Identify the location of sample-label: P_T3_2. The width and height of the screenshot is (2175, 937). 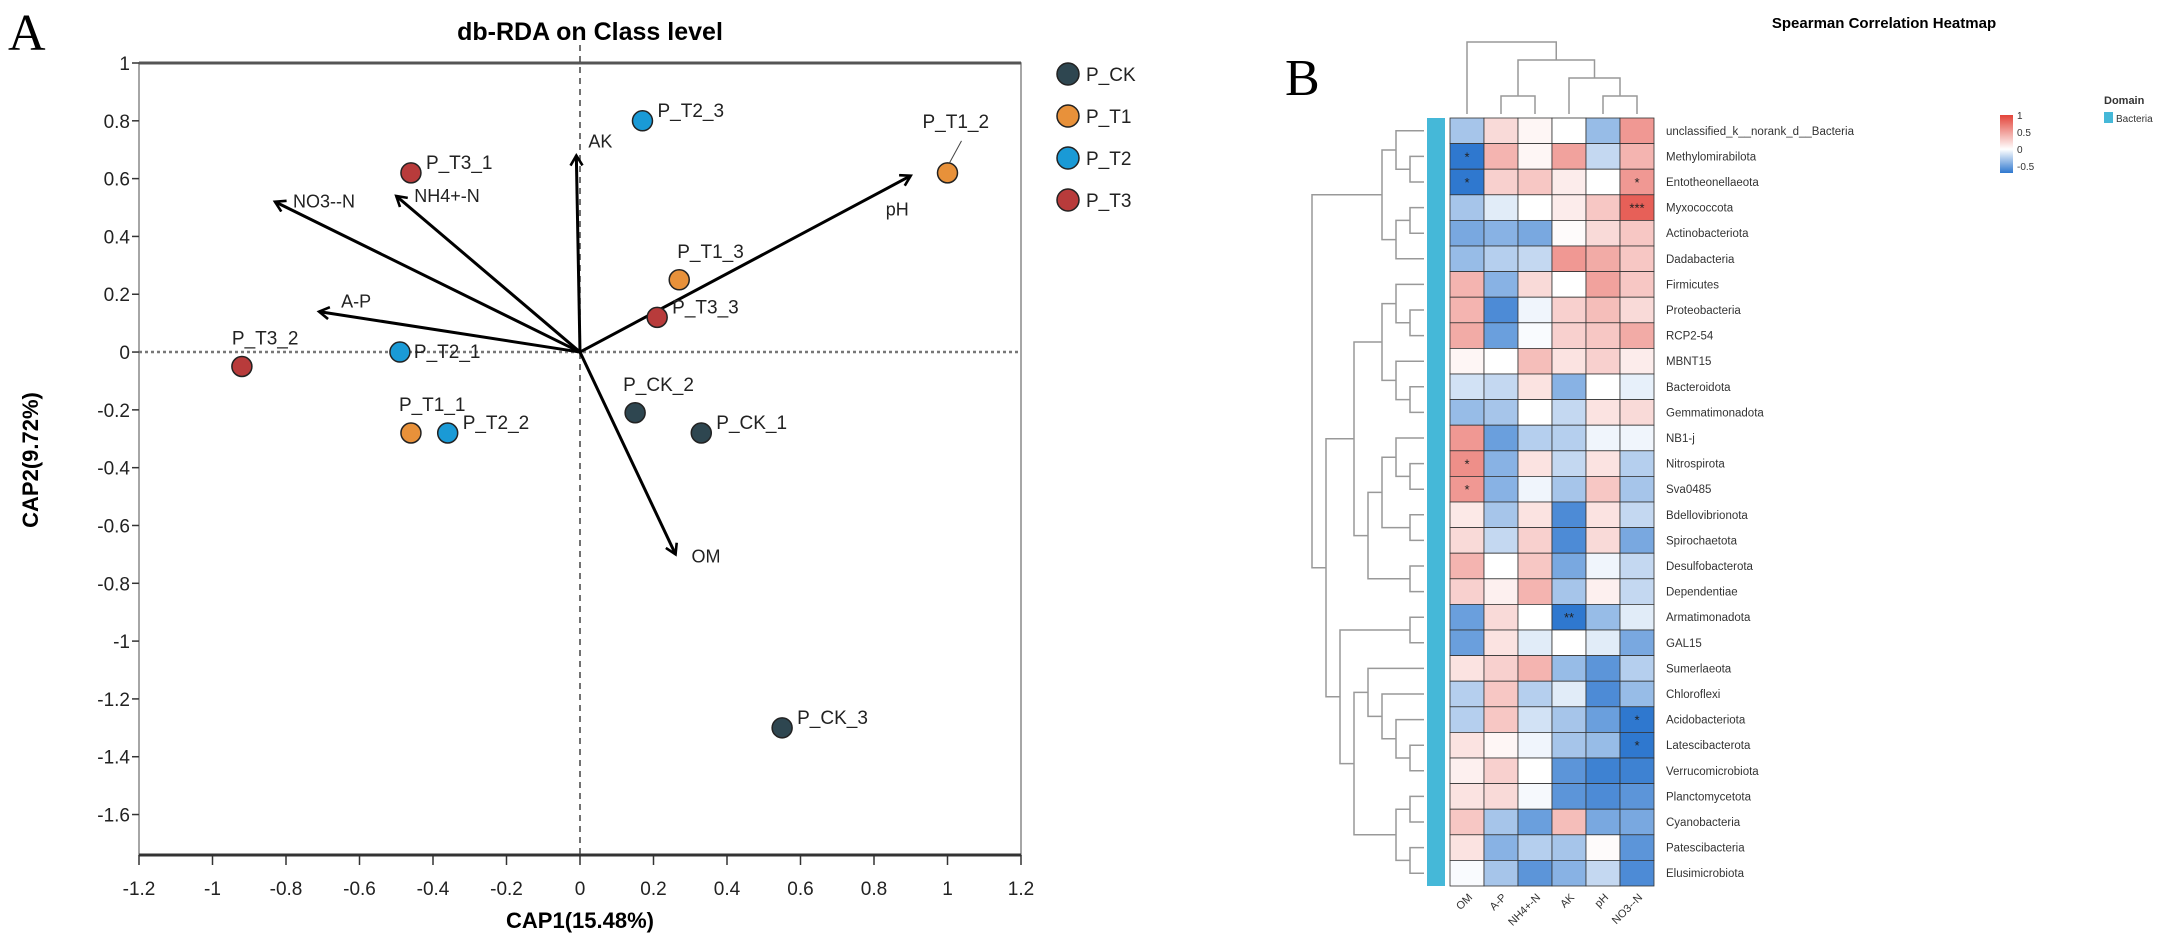
(265, 339).